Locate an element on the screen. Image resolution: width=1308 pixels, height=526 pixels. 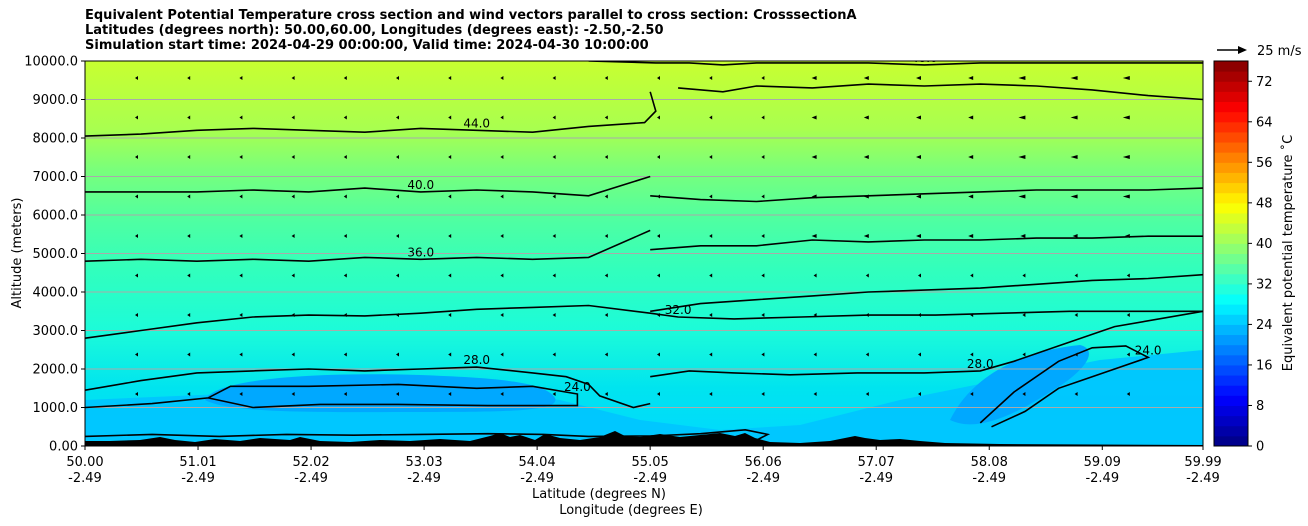
colorbar-tick-label: 0 is located at coordinates (1260, 447).